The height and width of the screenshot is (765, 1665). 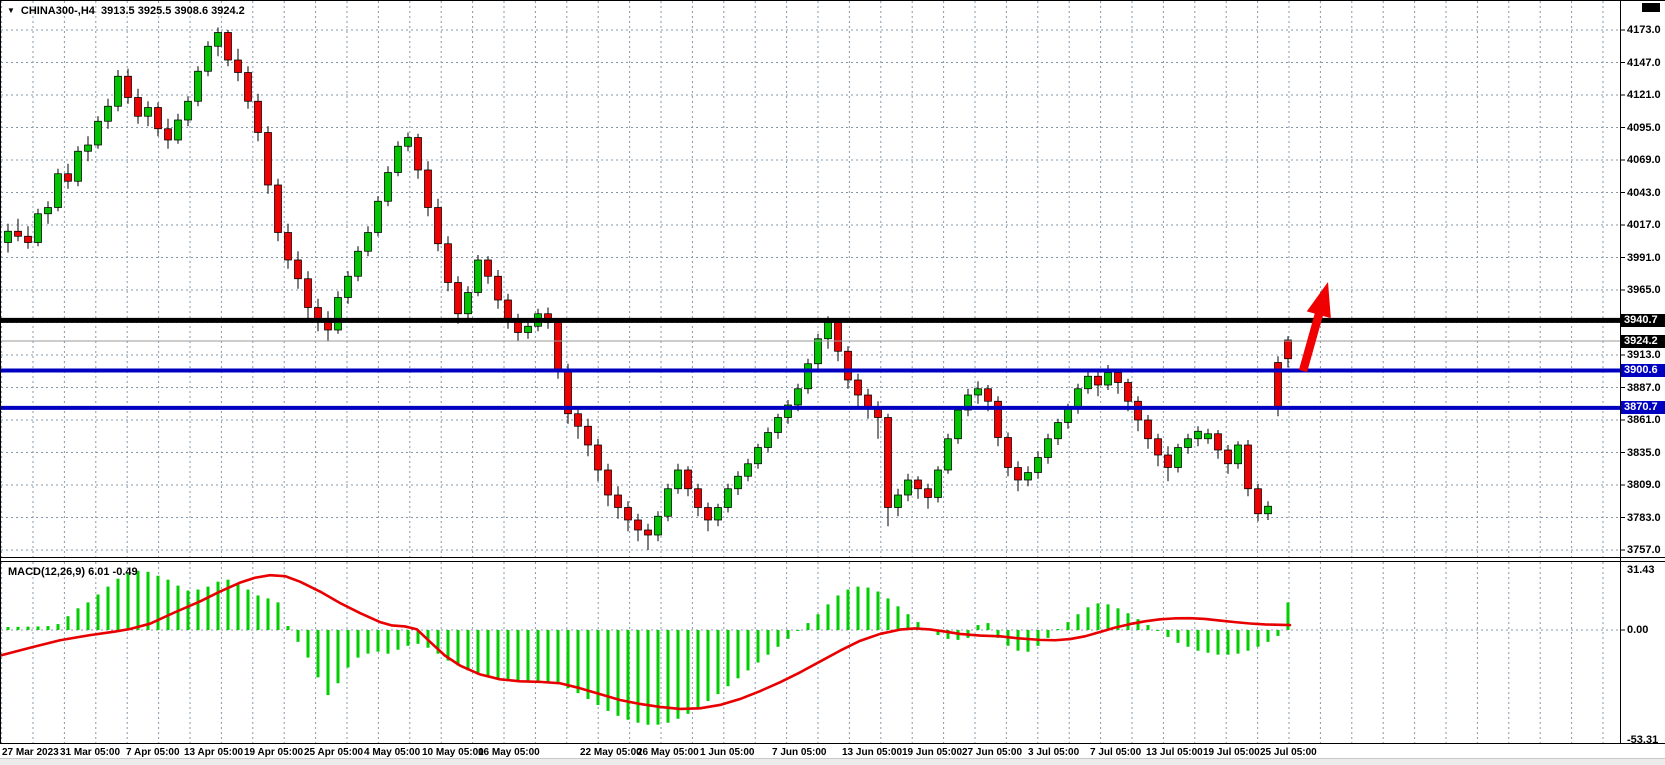 I want to click on window-bottom-edge, so click(x=832, y=761).